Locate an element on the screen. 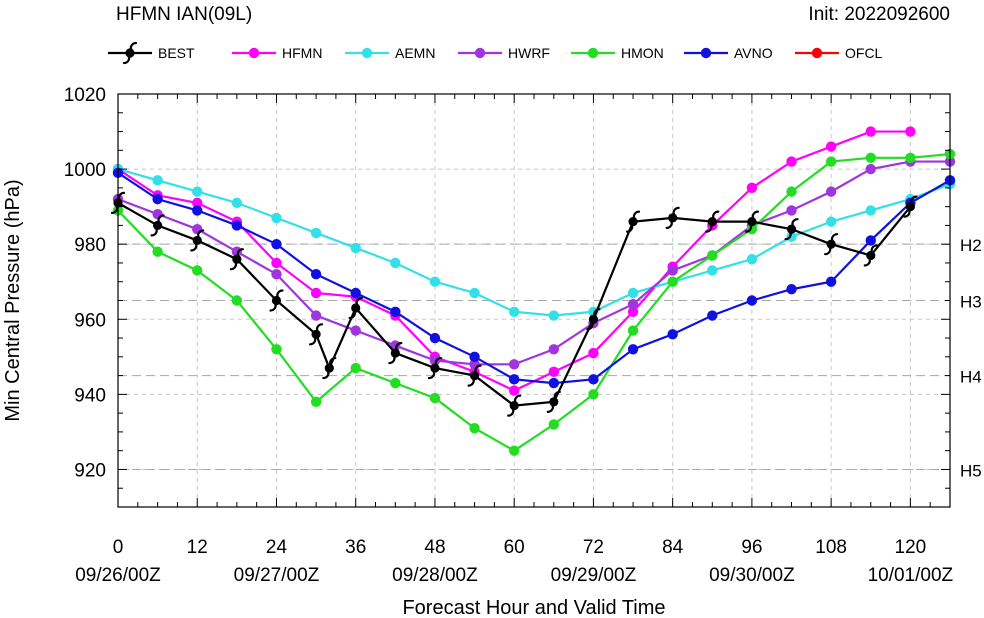 The height and width of the screenshot is (618, 984). x-tick-label: 72 is located at coordinates (593, 547).